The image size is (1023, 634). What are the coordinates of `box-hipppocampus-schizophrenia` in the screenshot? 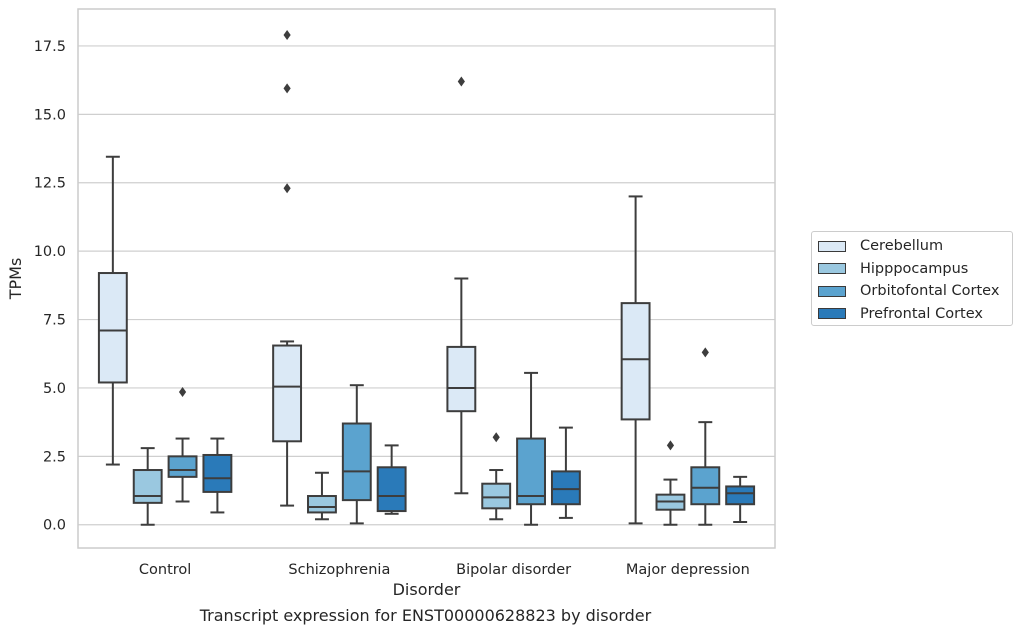 It's located at (322, 496).